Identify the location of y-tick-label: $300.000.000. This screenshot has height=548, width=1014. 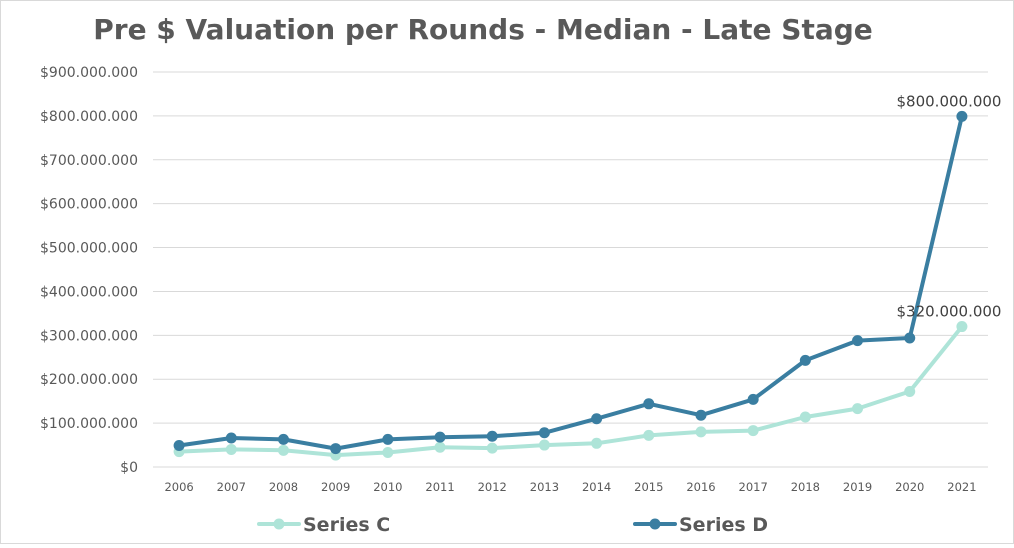
(89, 336).